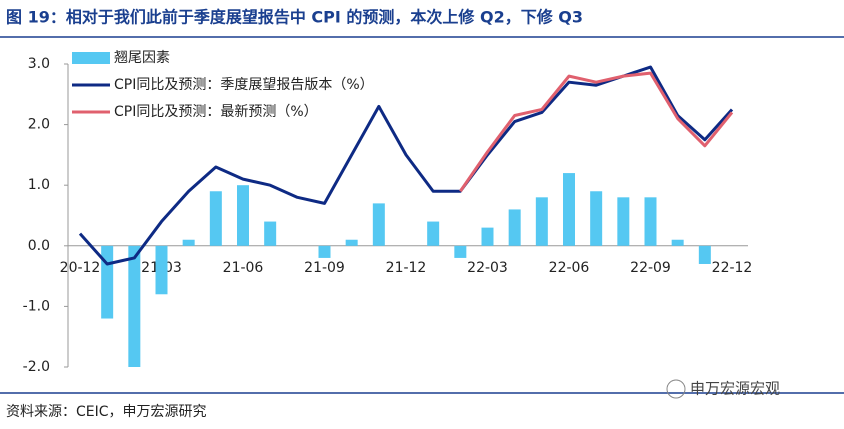 The height and width of the screenshot is (429, 844). Describe the element at coordinates (142, 58) in the screenshot. I see `legend-label: 翘尾因素` at that location.